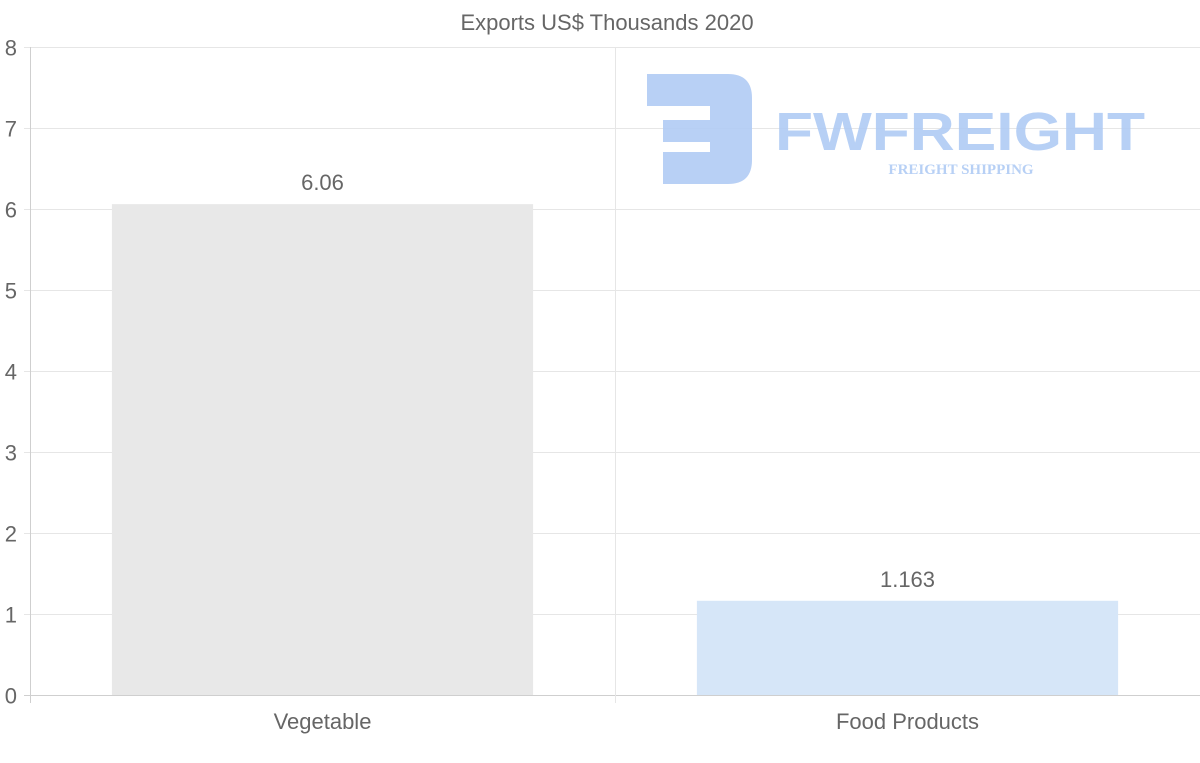 Image resolution: width=1200 pixels, height=763 pixels. Describe the element at coordinates (11, 372) in the screenshot. I see `y-tick-label: 4` at that location.